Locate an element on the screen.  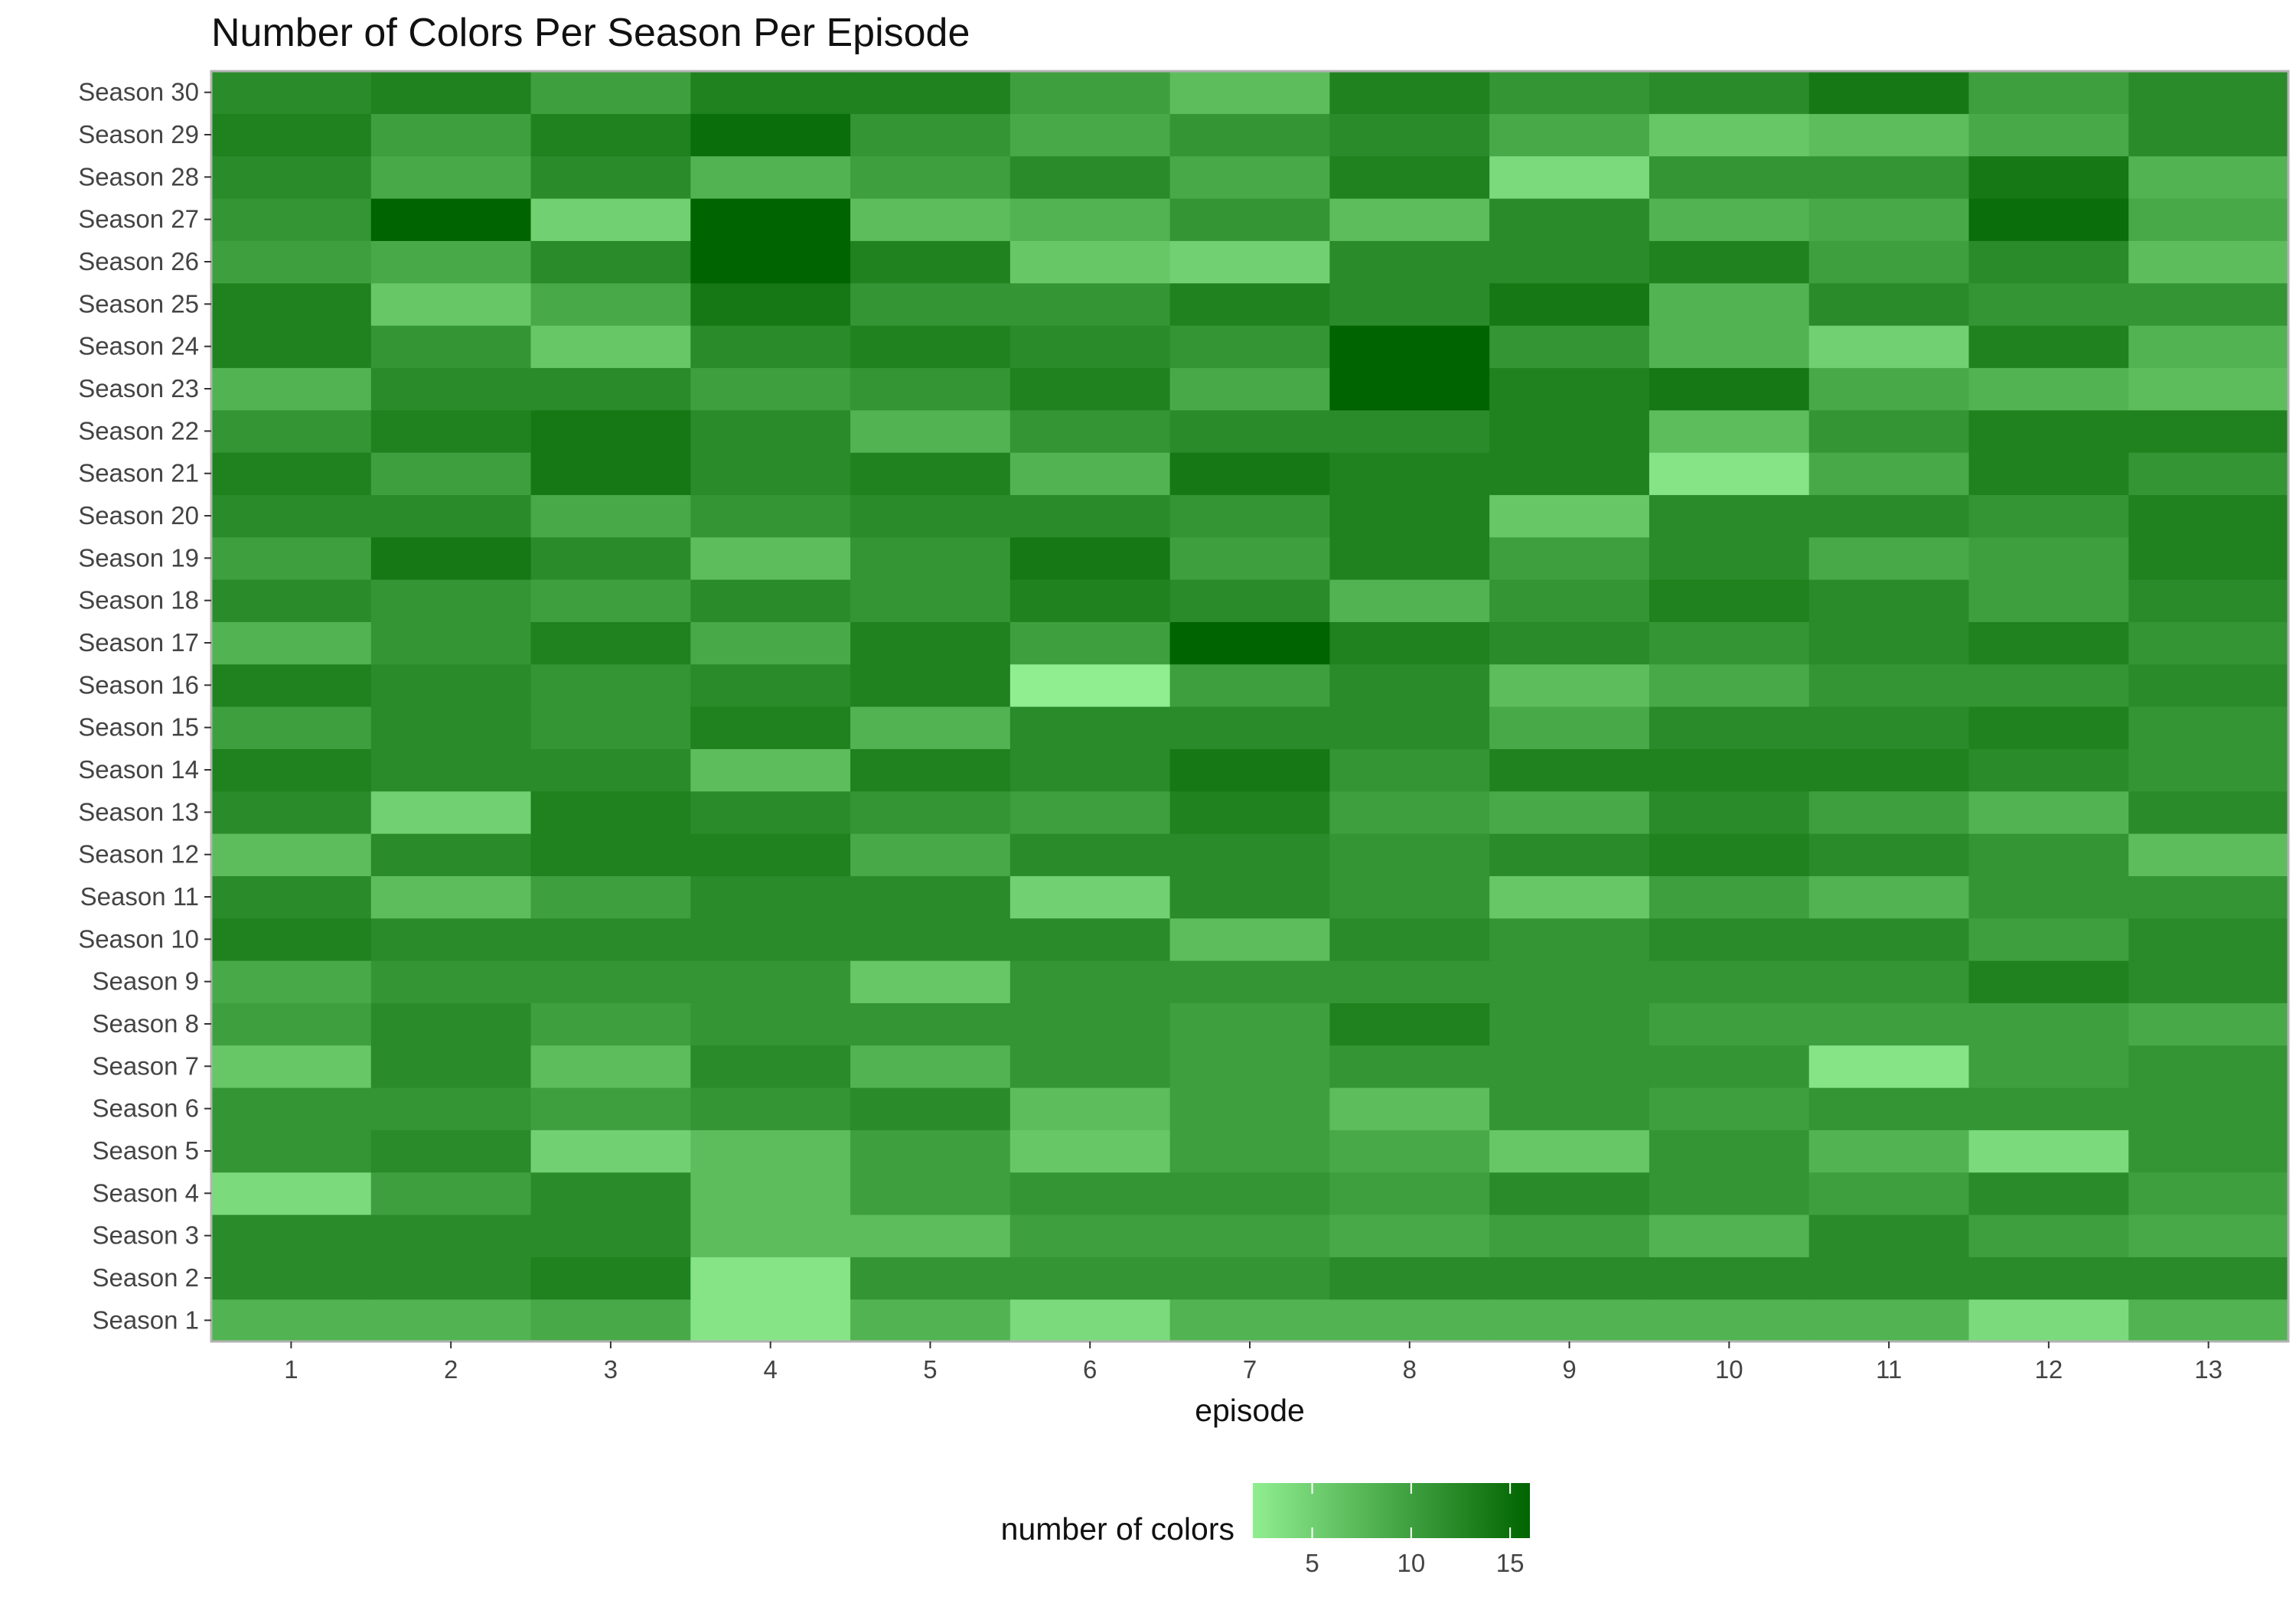
chart-title: Number of Colors Per Season Per Episode is located at coordinates (590, 33).